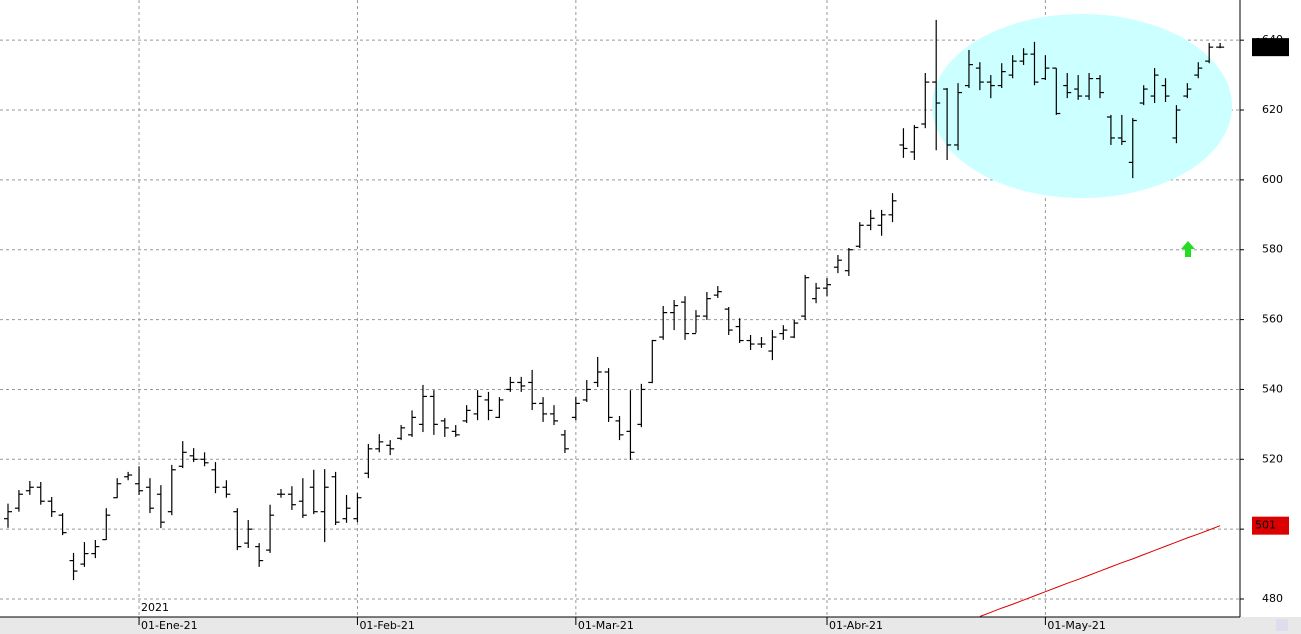 The width and height of the screenshot is (1301, 634). What do you see at coordinates (1082, 106) in the screenshot?
I see `highlight-ellipse` at bounding box center [1082, 106].